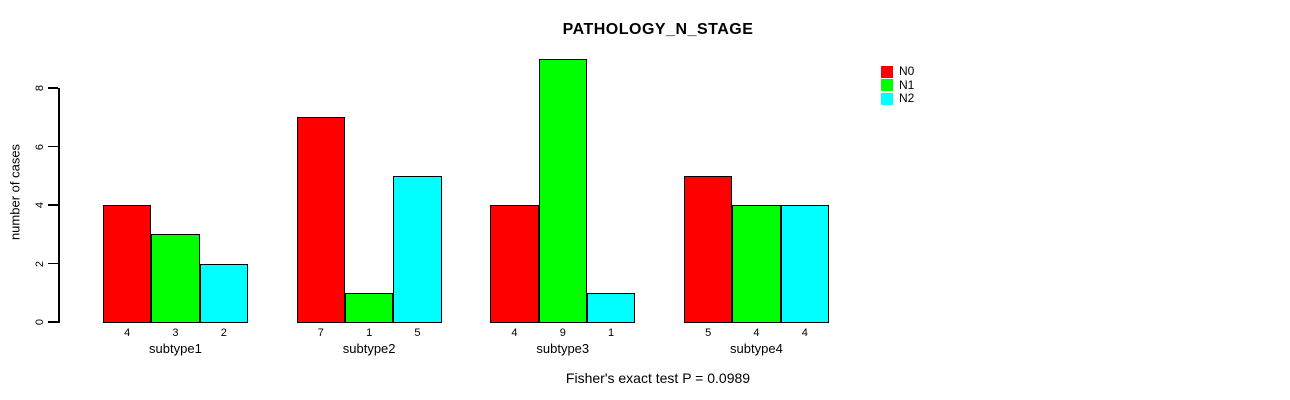 The width and height of the screenshot is (1290, 400). What do you see at coordinates (907, 84) in the screenshot?
I see `legend-label: N1` at bounding box center [907, 84].